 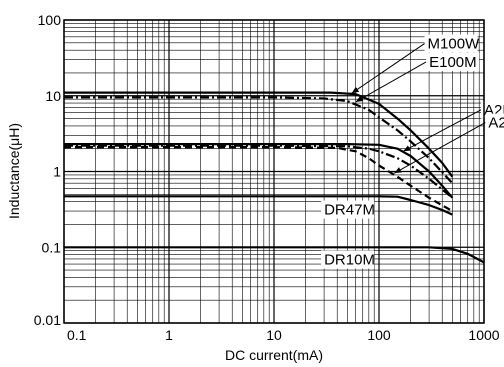 What do you see at coordinates (50, 20) in the screenshot?
I see `y-tick-label: 100` at bounding box center [50, 20].